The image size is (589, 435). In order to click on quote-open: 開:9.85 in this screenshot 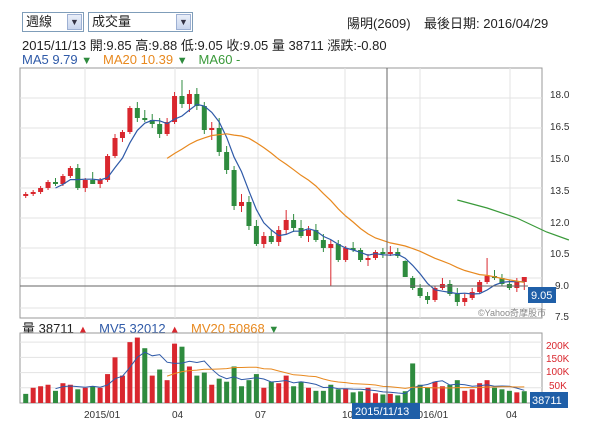, I will do `click(110, 45)`.